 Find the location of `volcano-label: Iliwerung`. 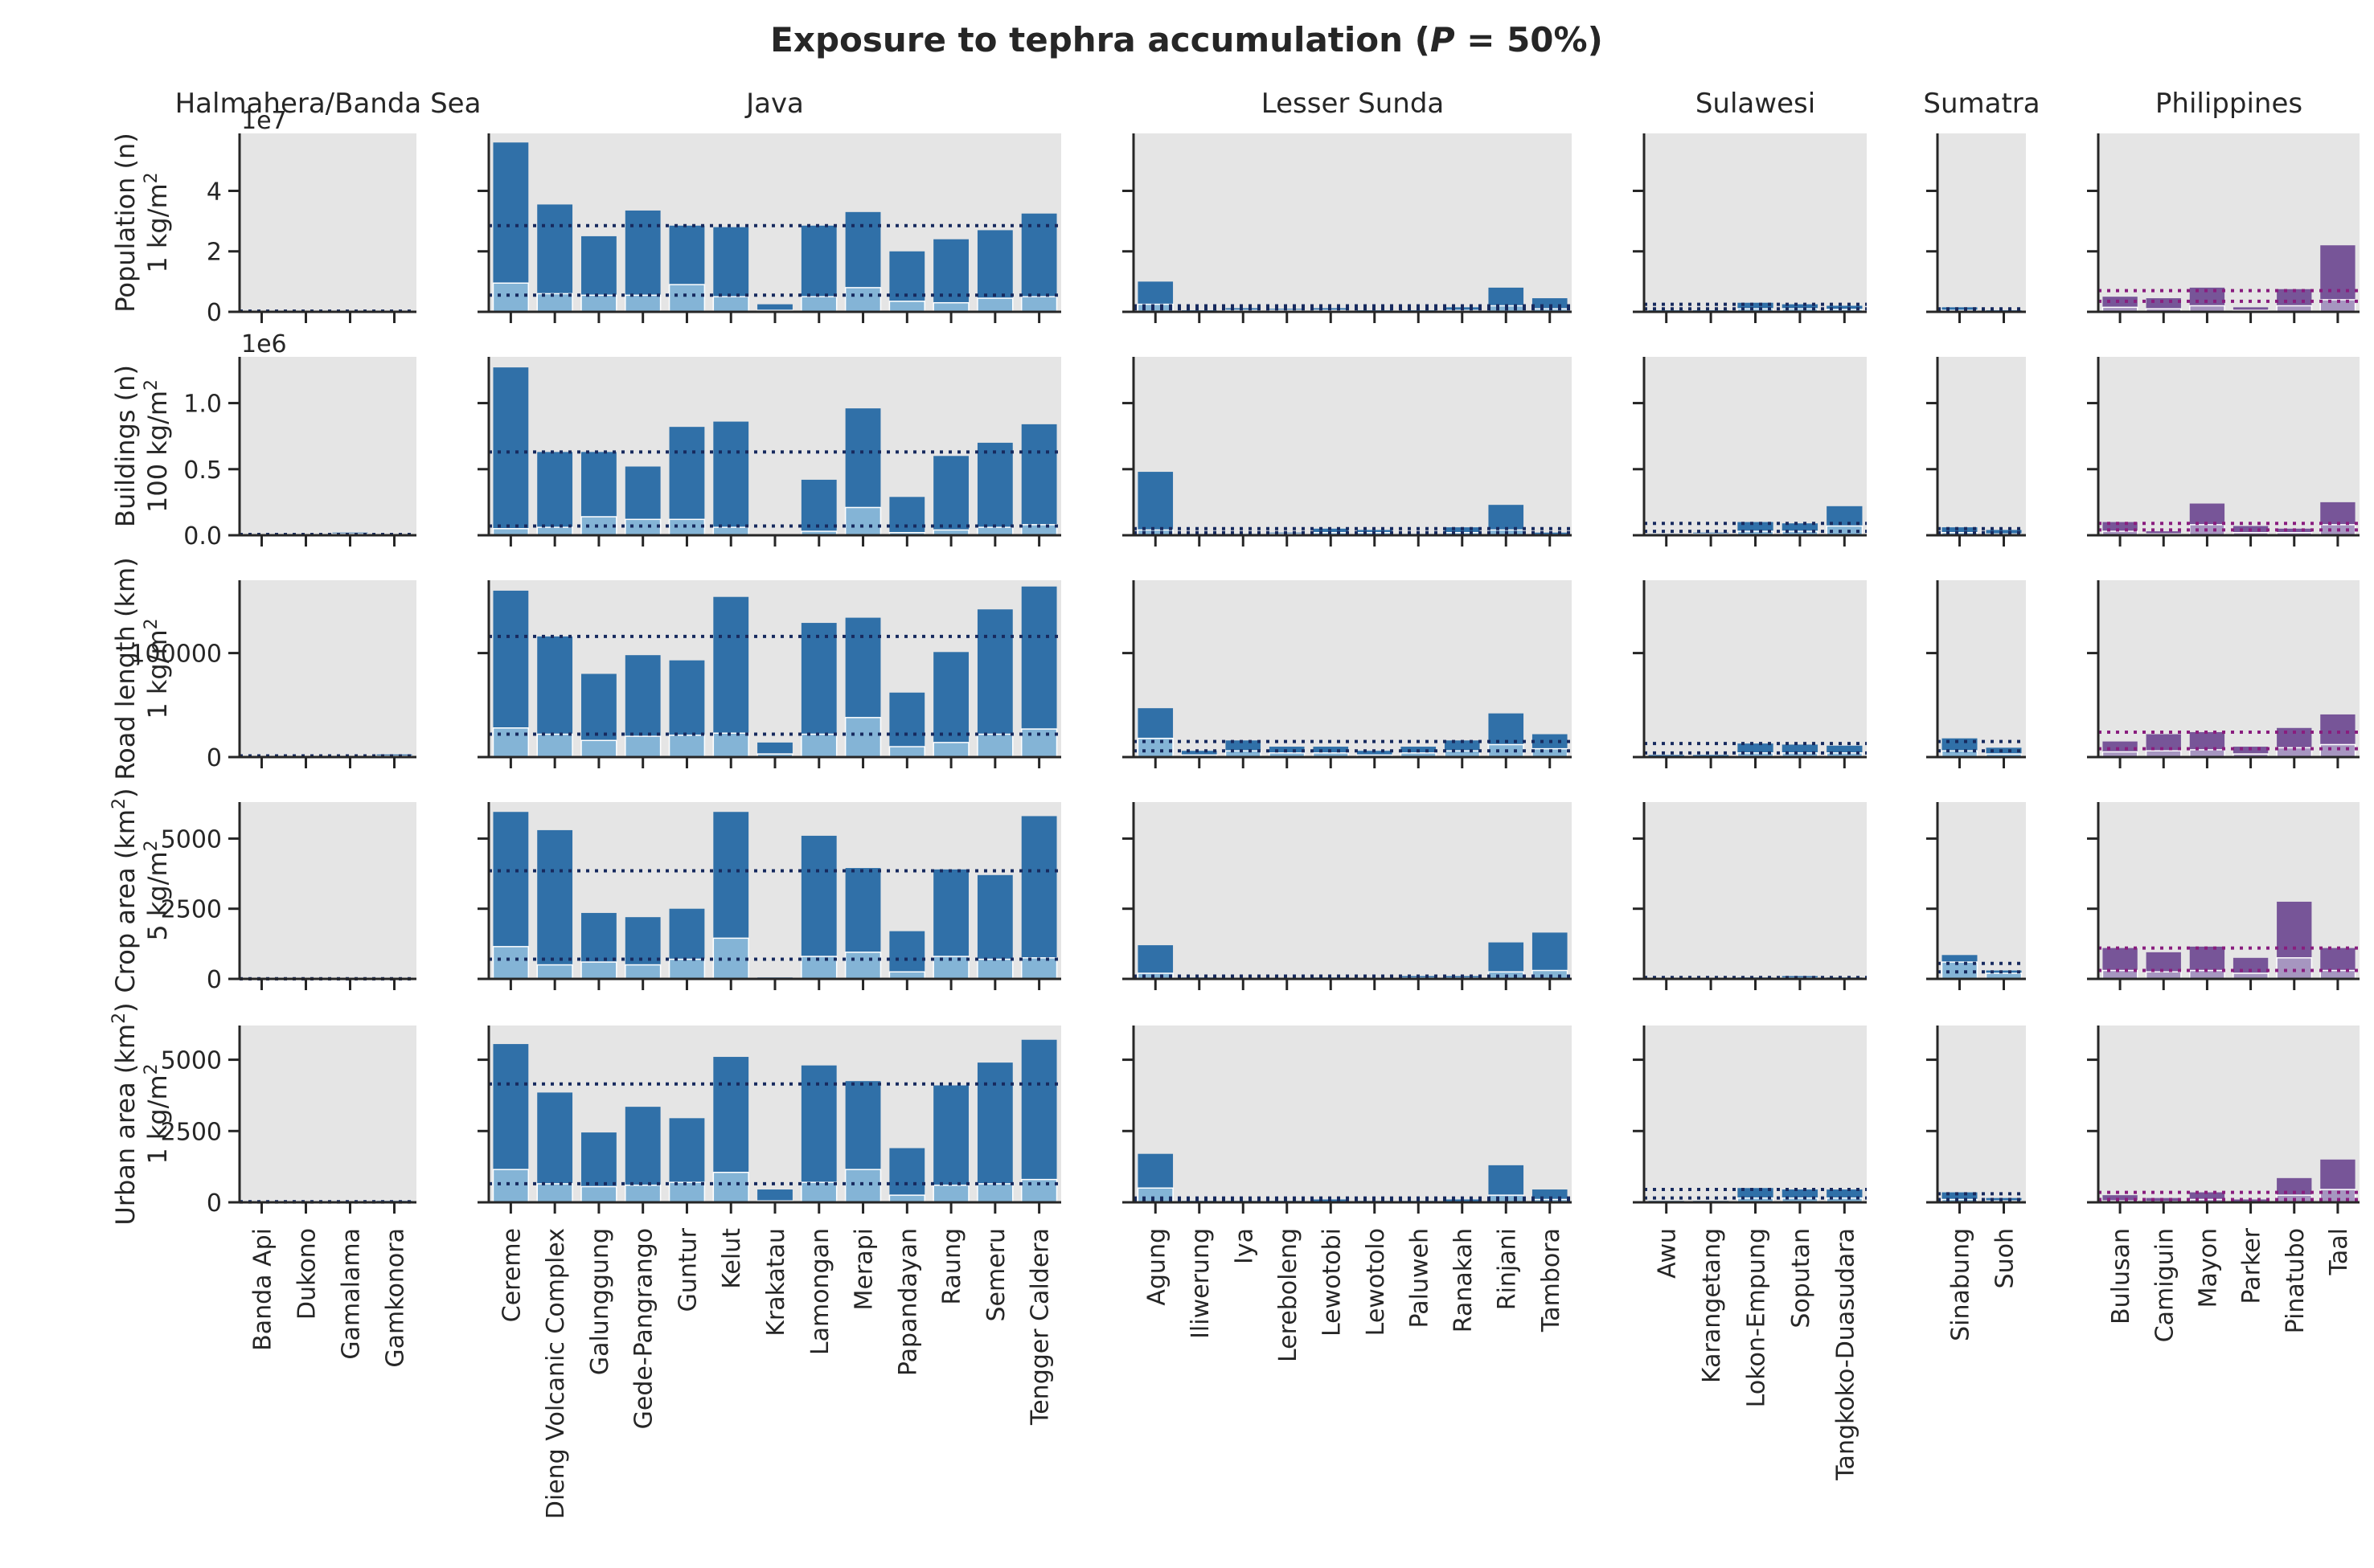

volcano-label: Iliwerung is located at coordinates (1201, 1283).